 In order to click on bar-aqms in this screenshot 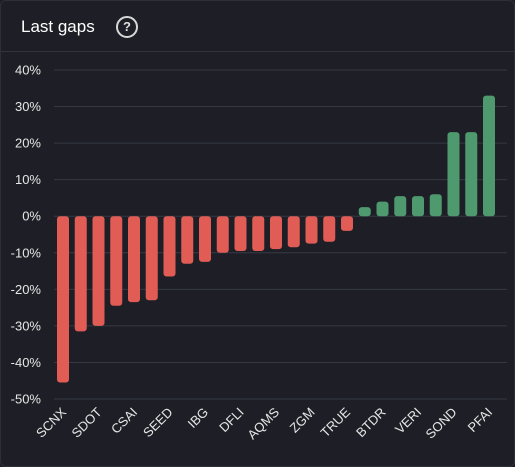, I will do `click(276, 233)`.